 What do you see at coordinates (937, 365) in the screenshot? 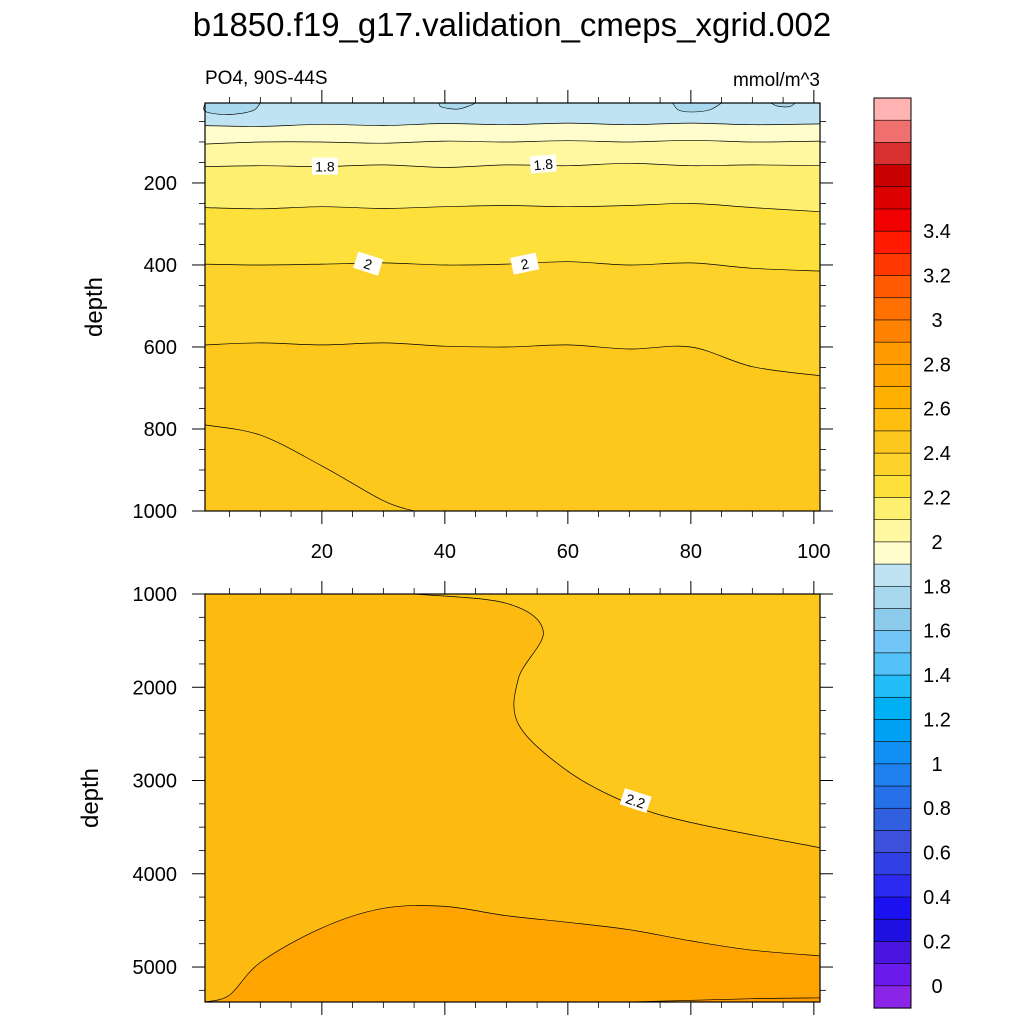
I see `colorbar-label: 2.8` at bounding box center [937, 365].